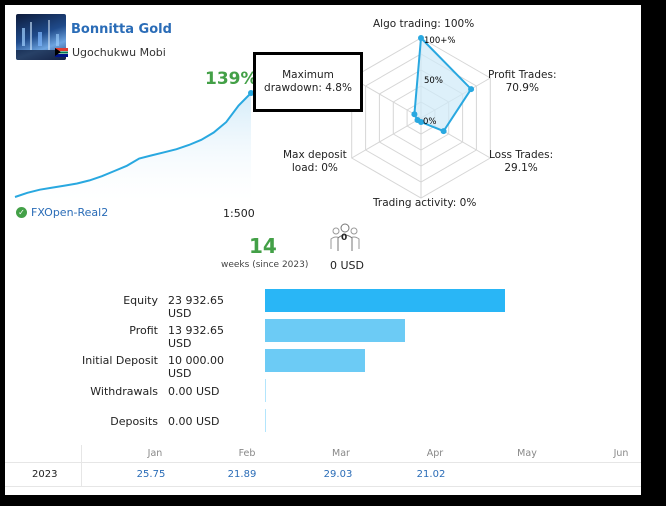 The image size is (666, 506). I want to click on fund-label-withdrawals: Withdrawals, so click(124, 391).